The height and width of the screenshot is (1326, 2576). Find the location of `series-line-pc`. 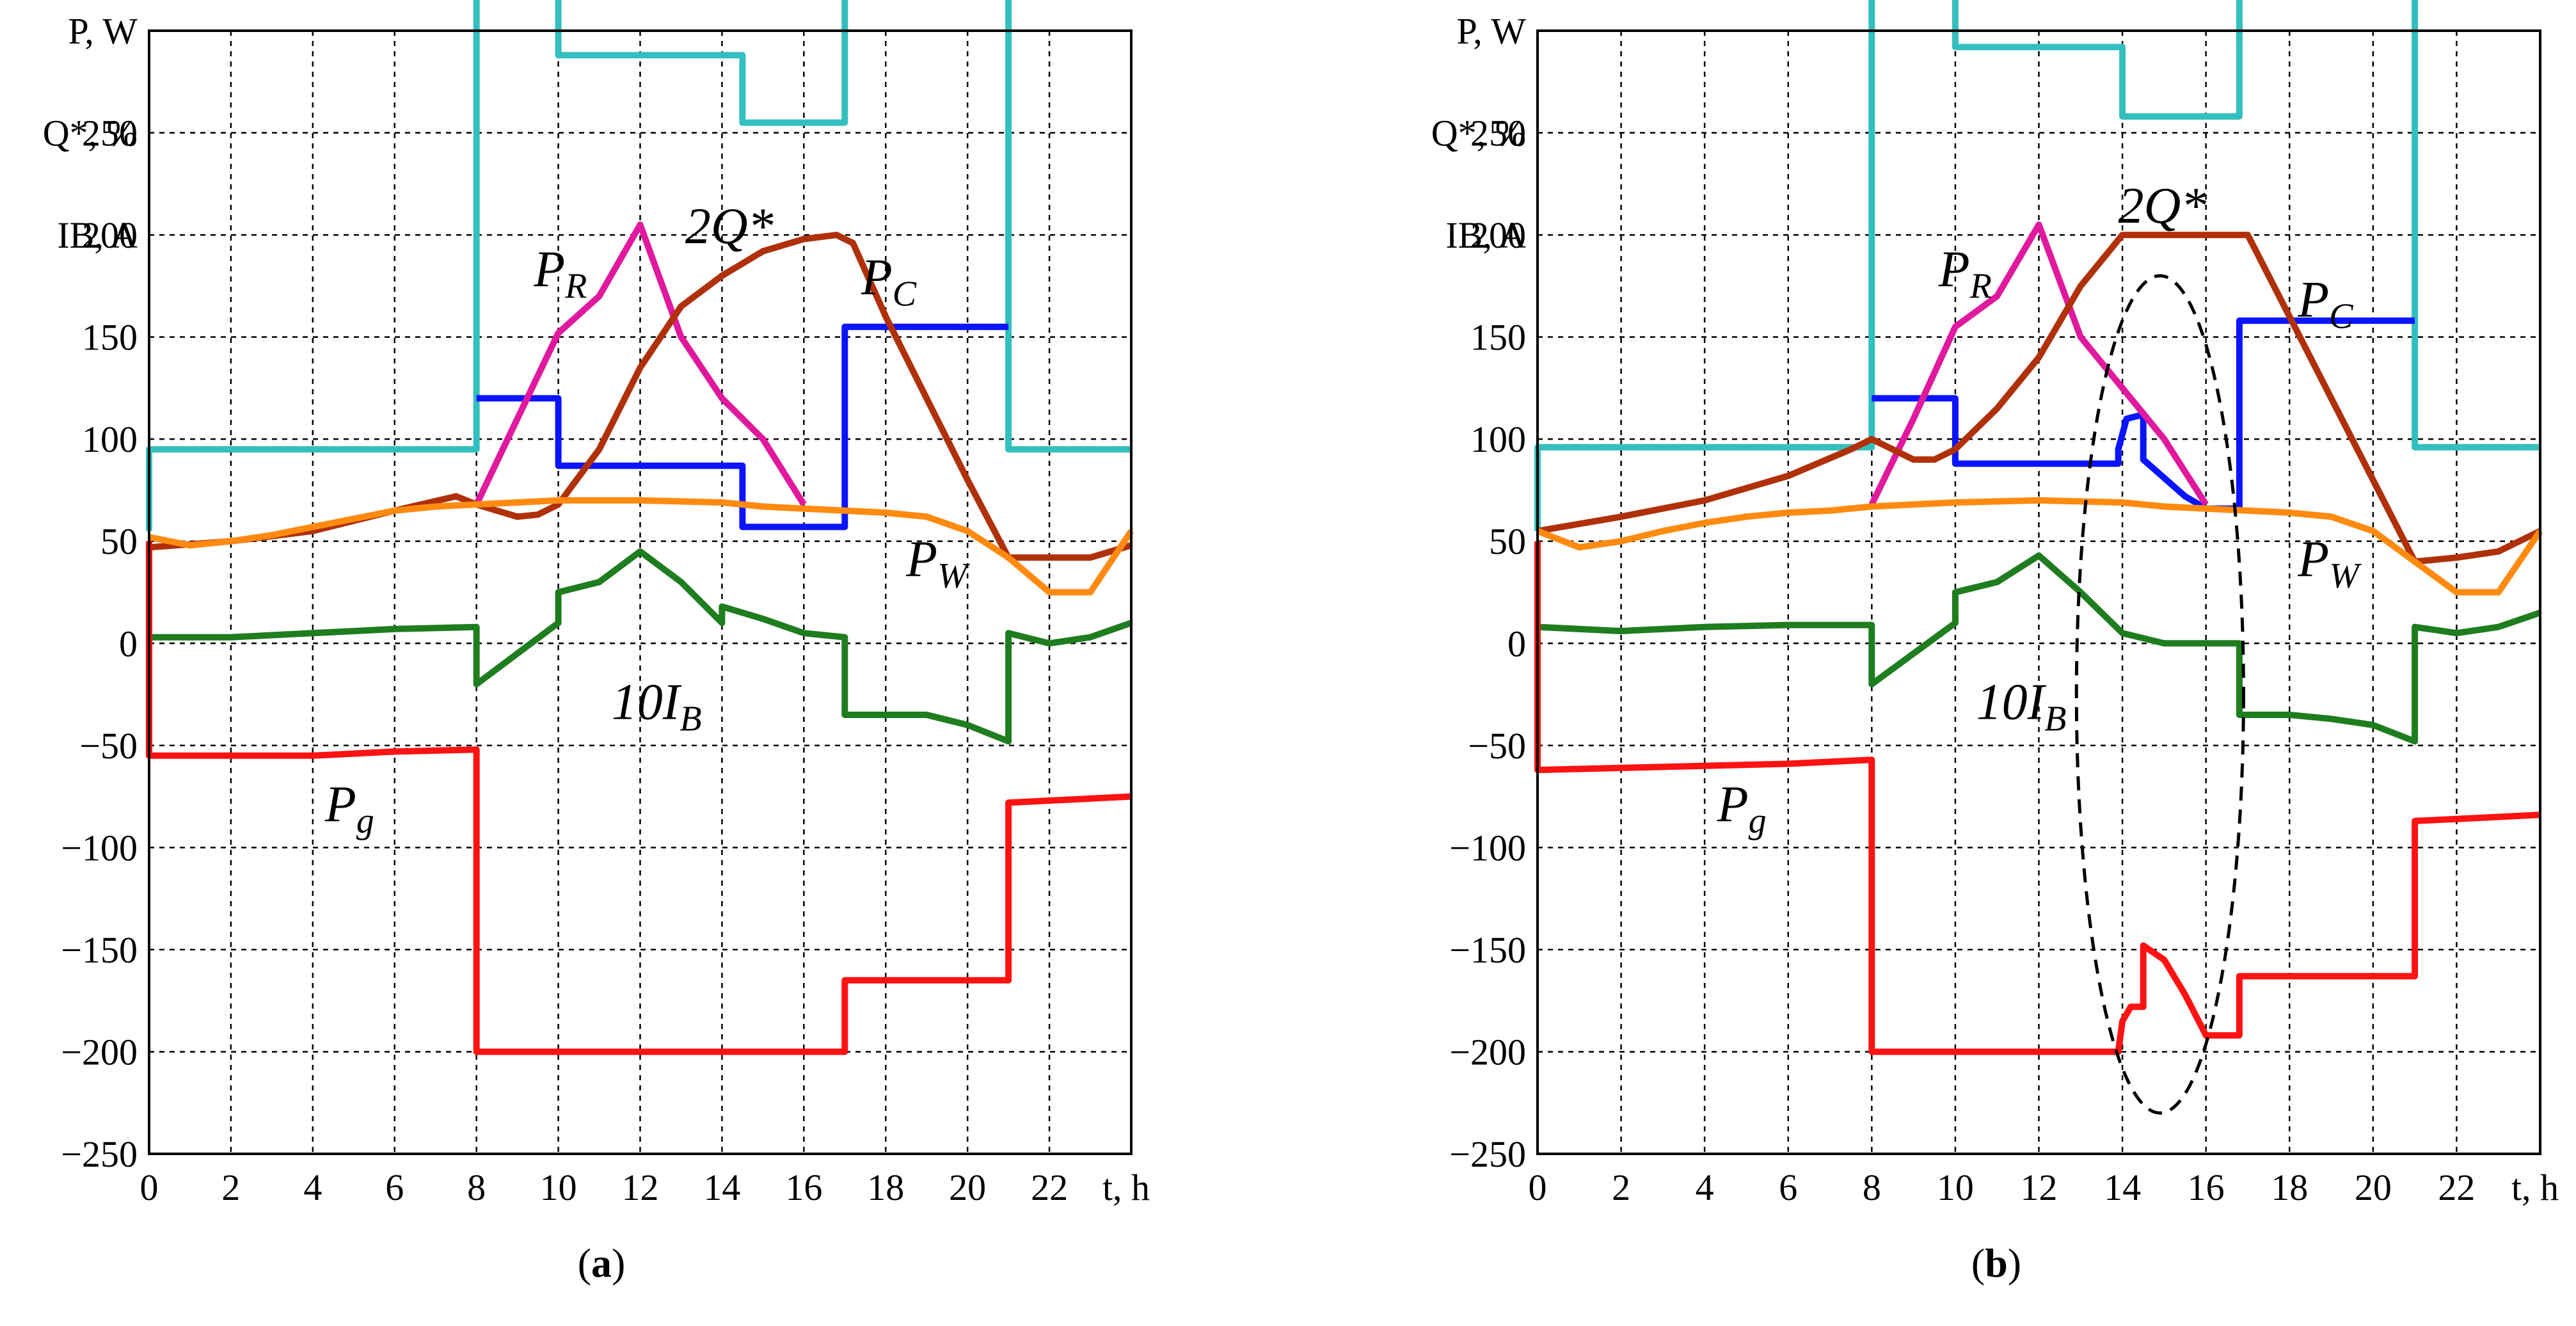

series-line-pc is located at coordinates (743, 427).